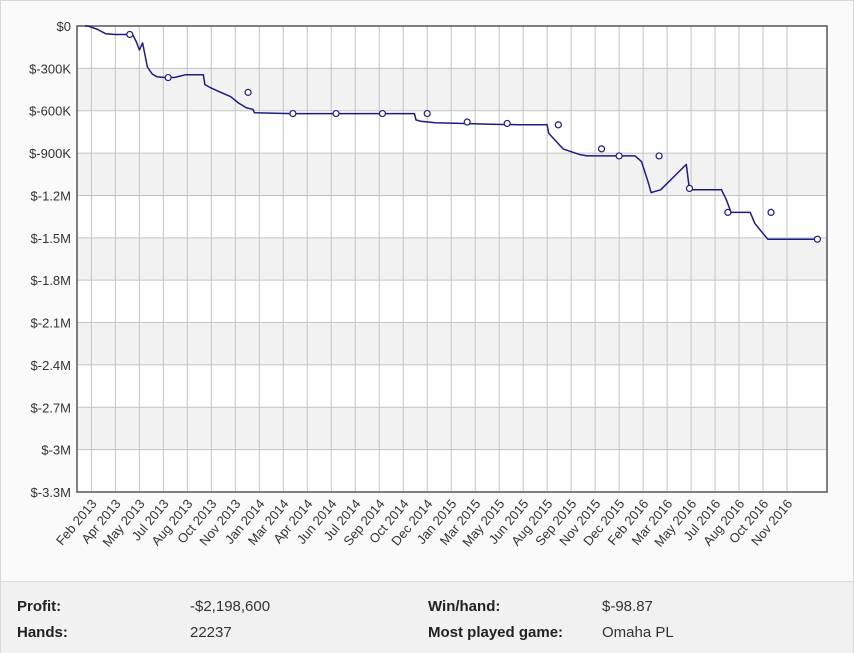  What do you see at coordinates (51, 323) in the screenshot?
I see `y-tick-label: $-2.1M` at bounding box center [51, 323].